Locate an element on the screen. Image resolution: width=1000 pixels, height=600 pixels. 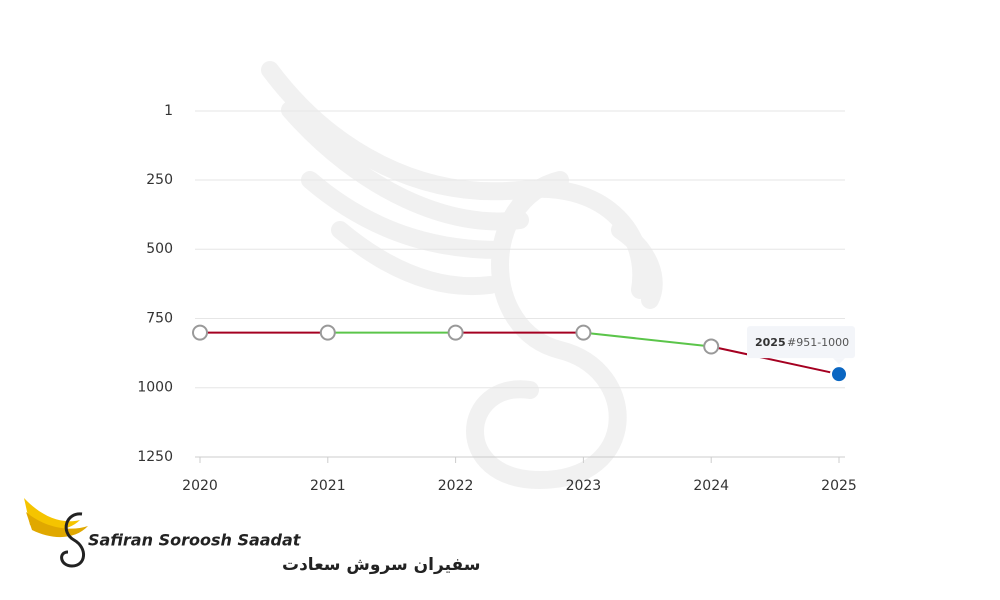
tooltip-title: 2025 is located at coordinates (770, 342).